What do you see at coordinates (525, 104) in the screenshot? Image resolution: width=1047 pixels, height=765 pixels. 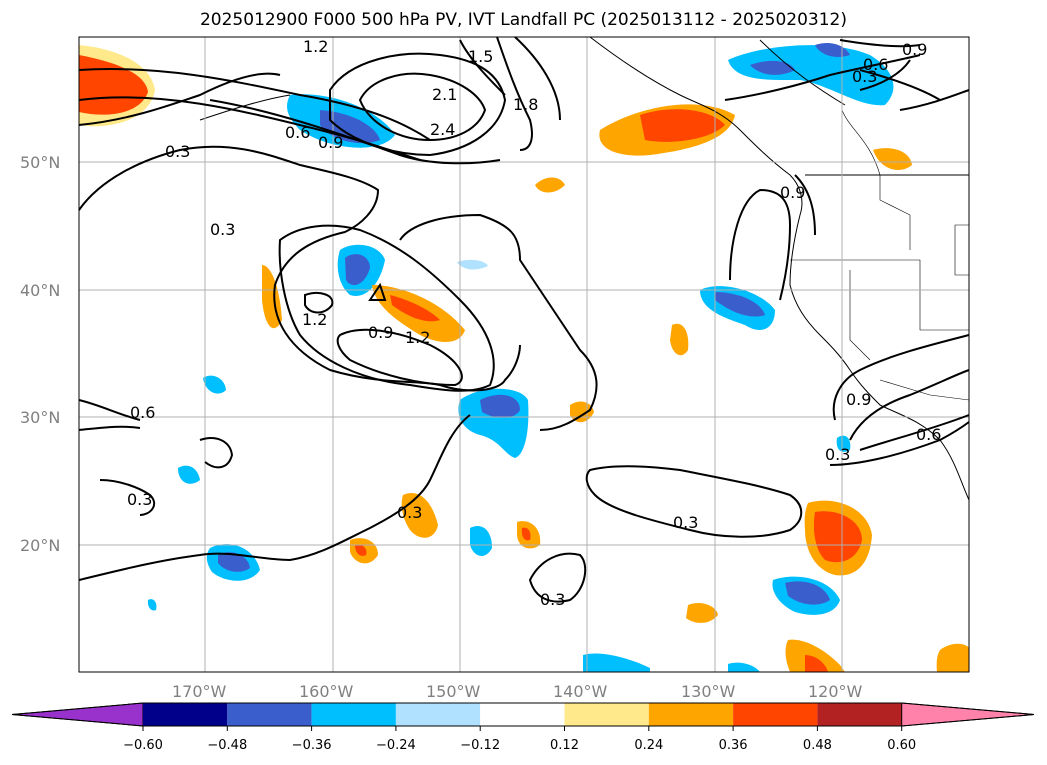 I see `contour-label: 1.8` at bounding box center [525, 104].